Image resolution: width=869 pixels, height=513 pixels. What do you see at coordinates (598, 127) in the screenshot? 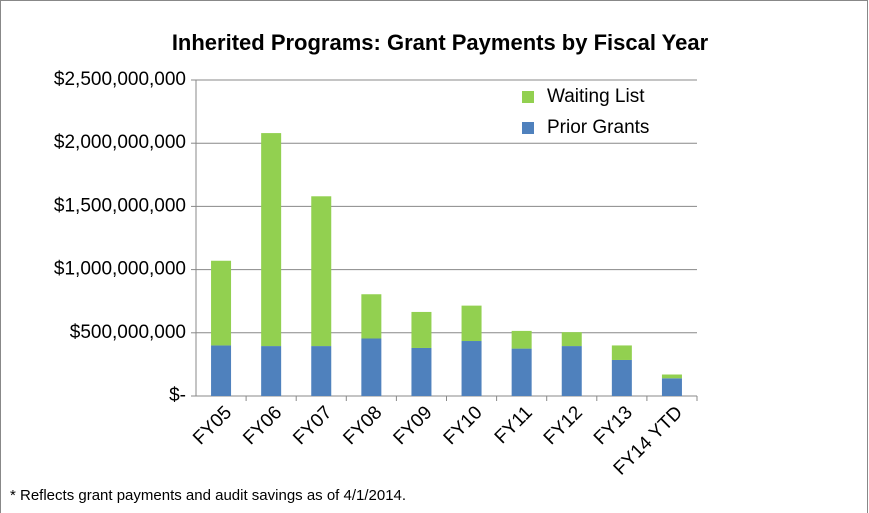
I see `legend-label: Prior Grants` at bounding box center [598, 127].